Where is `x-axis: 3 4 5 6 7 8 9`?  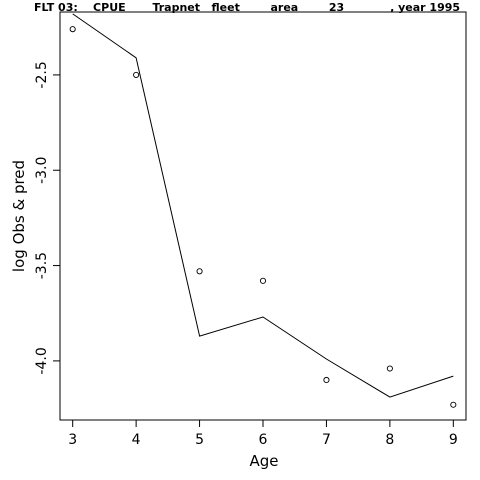
x-axis: 3 4 5 6 7 8 9 is located at coordinates (263, 434).